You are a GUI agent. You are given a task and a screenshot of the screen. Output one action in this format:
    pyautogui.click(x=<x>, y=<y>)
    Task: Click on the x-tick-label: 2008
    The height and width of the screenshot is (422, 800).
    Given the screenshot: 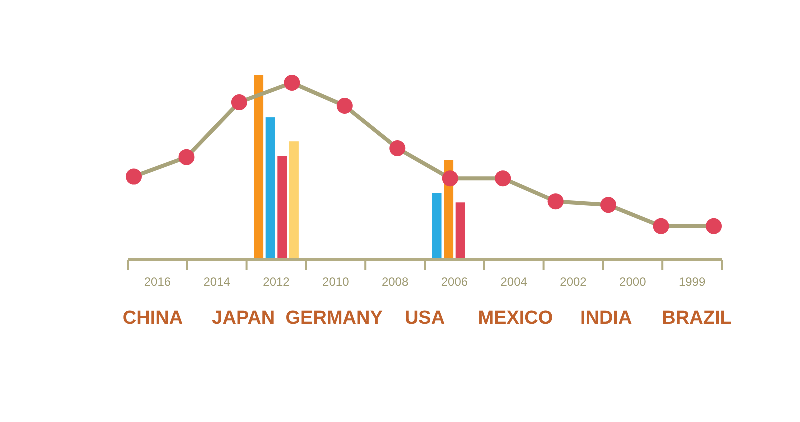 What is the action you would take?
    pyautogui.click(x=395, y=282)
    